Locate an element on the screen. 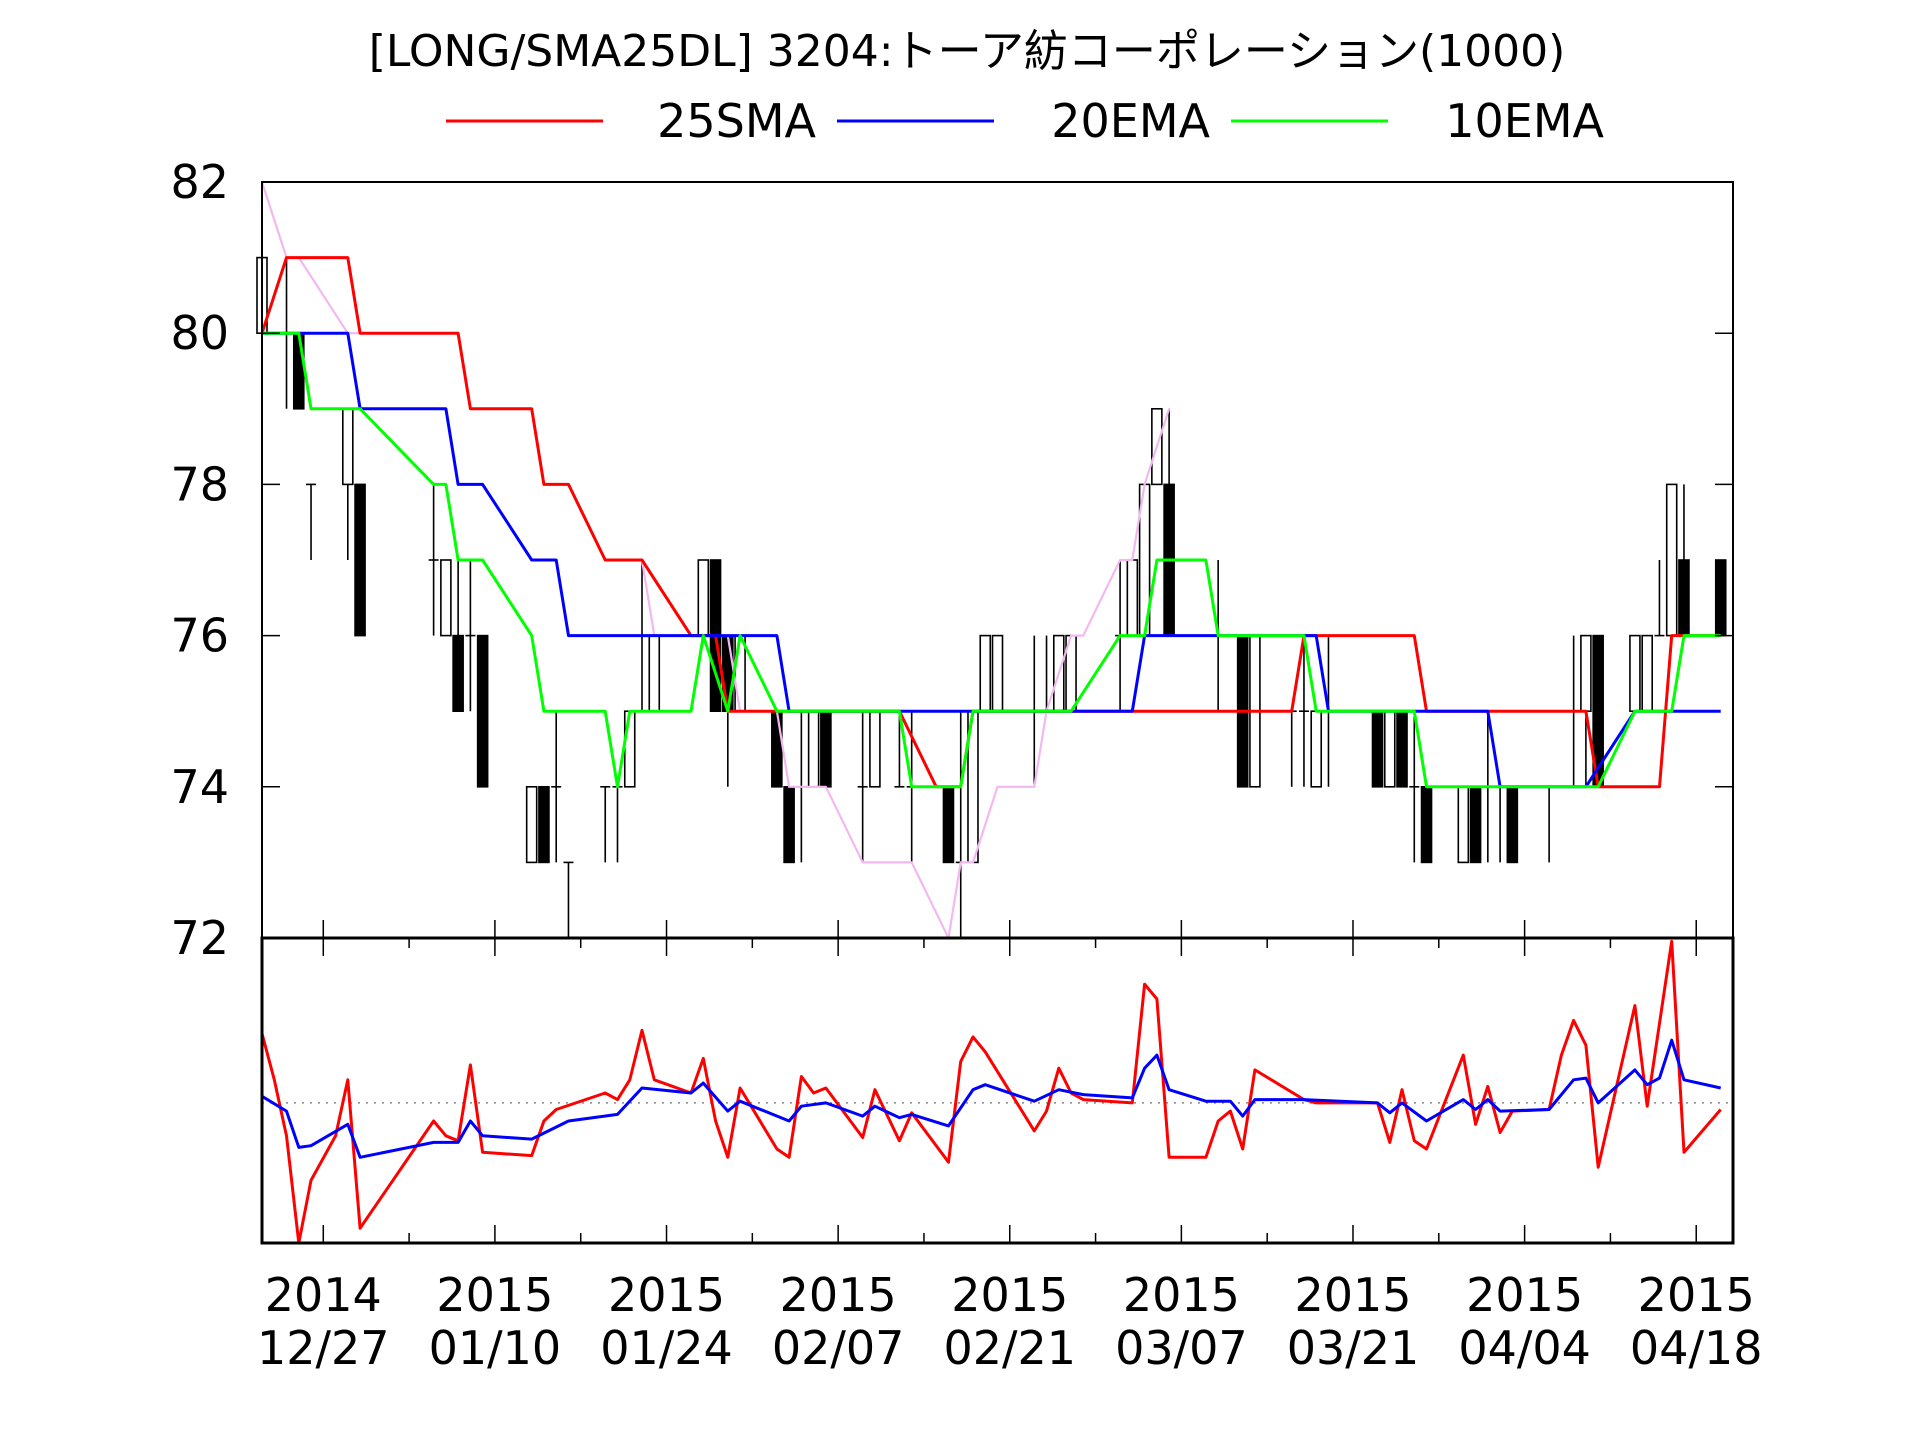 The width and height of the screenshot is (1920, 1440). x-tick-label-year: 2014 is located at coordinates (323, 1295).